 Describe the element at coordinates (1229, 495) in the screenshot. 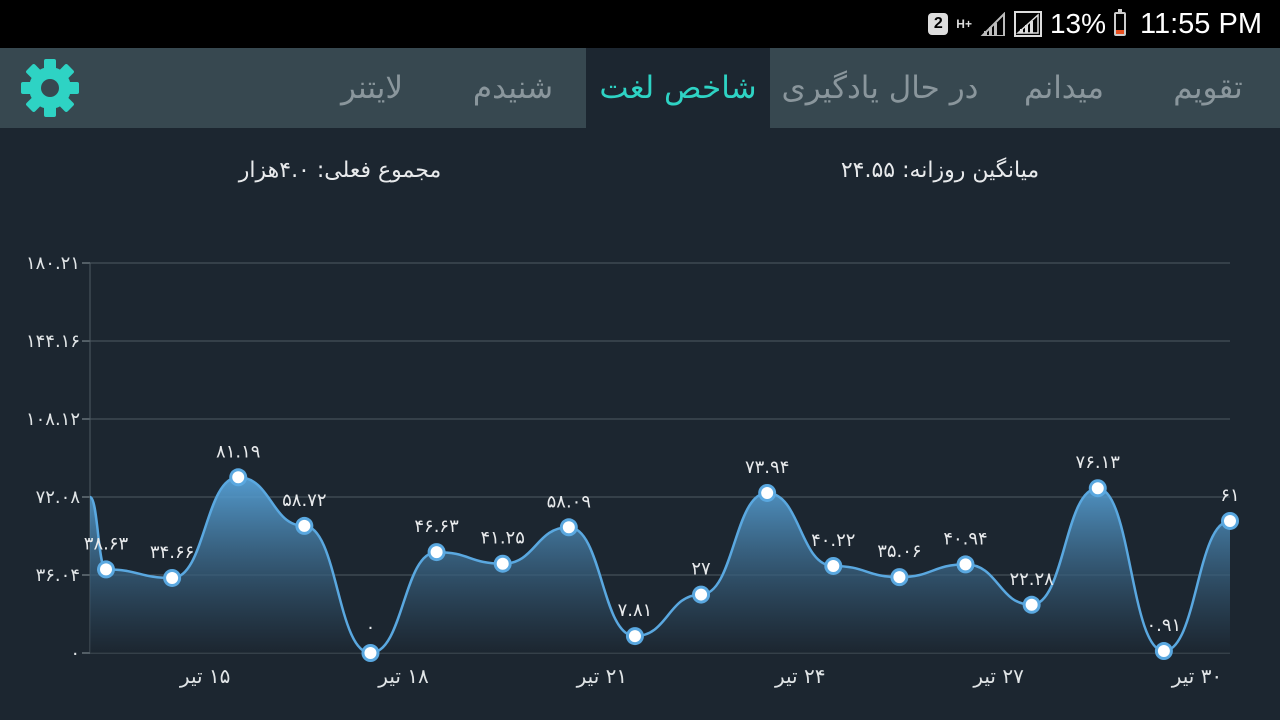

I see `data-label: ۶۱` at that location.